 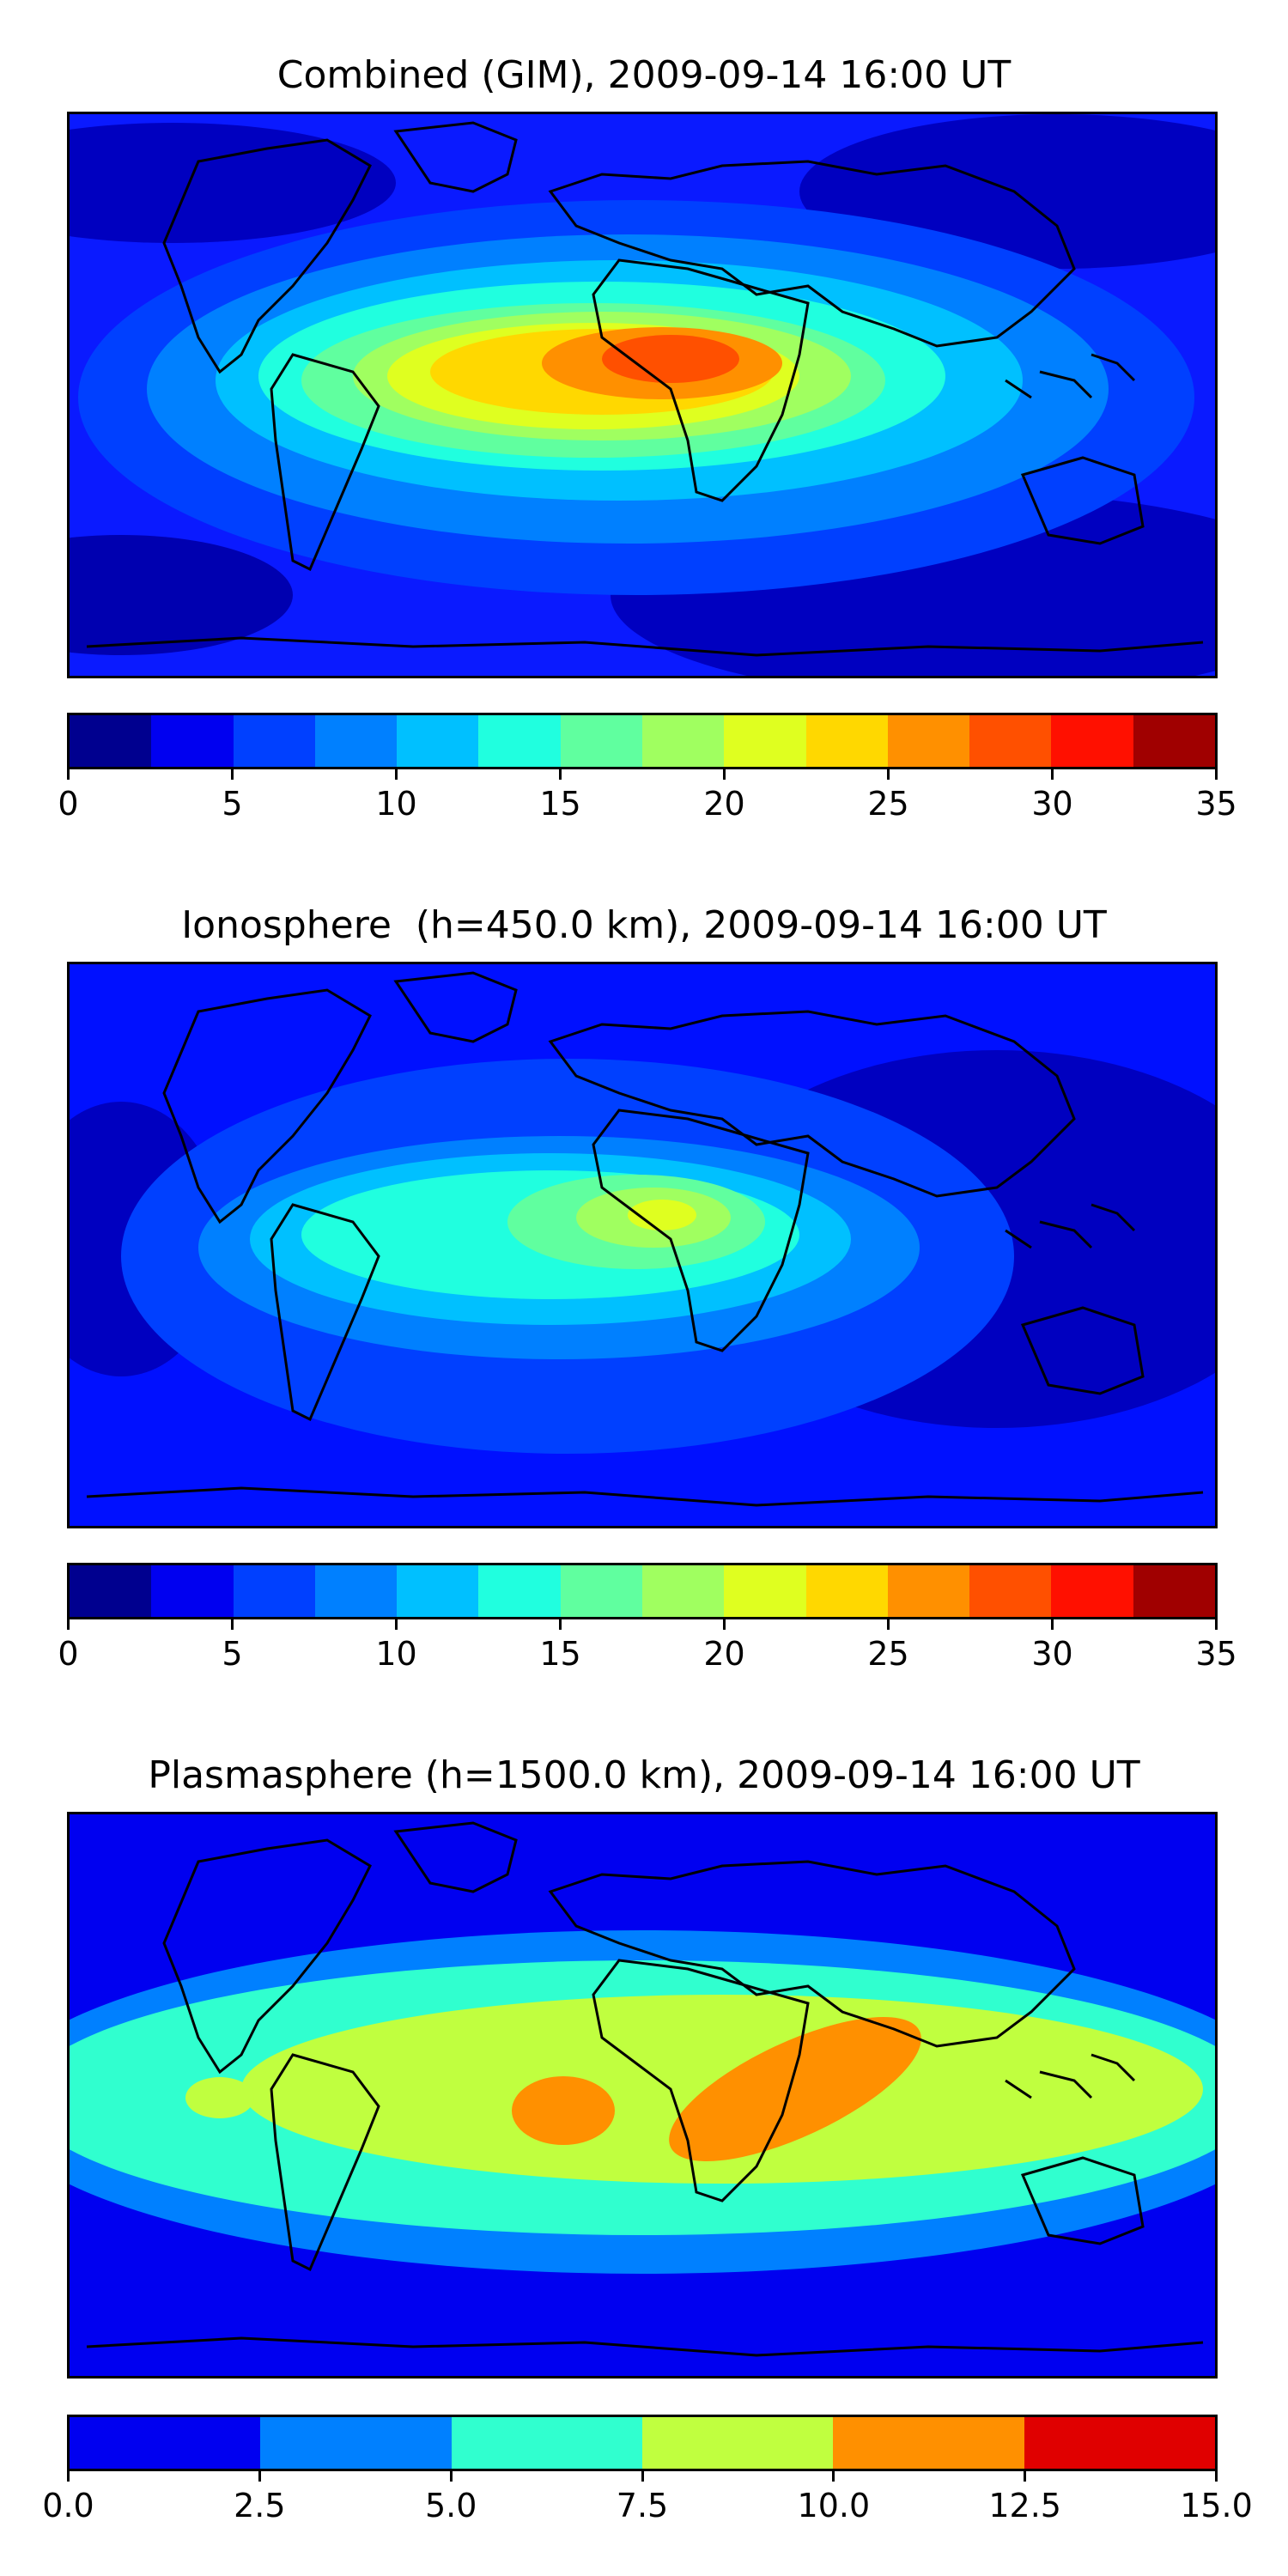 I want to click on chart-title-combined: Combined (GIM), 2009-09-14 16:00 UT, so click(x=644, y=75).